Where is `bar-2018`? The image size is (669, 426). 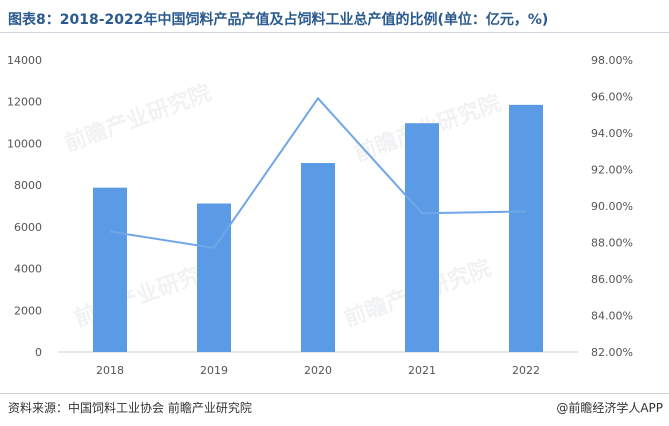 bar-2018 is located at coordinates (110, 269).